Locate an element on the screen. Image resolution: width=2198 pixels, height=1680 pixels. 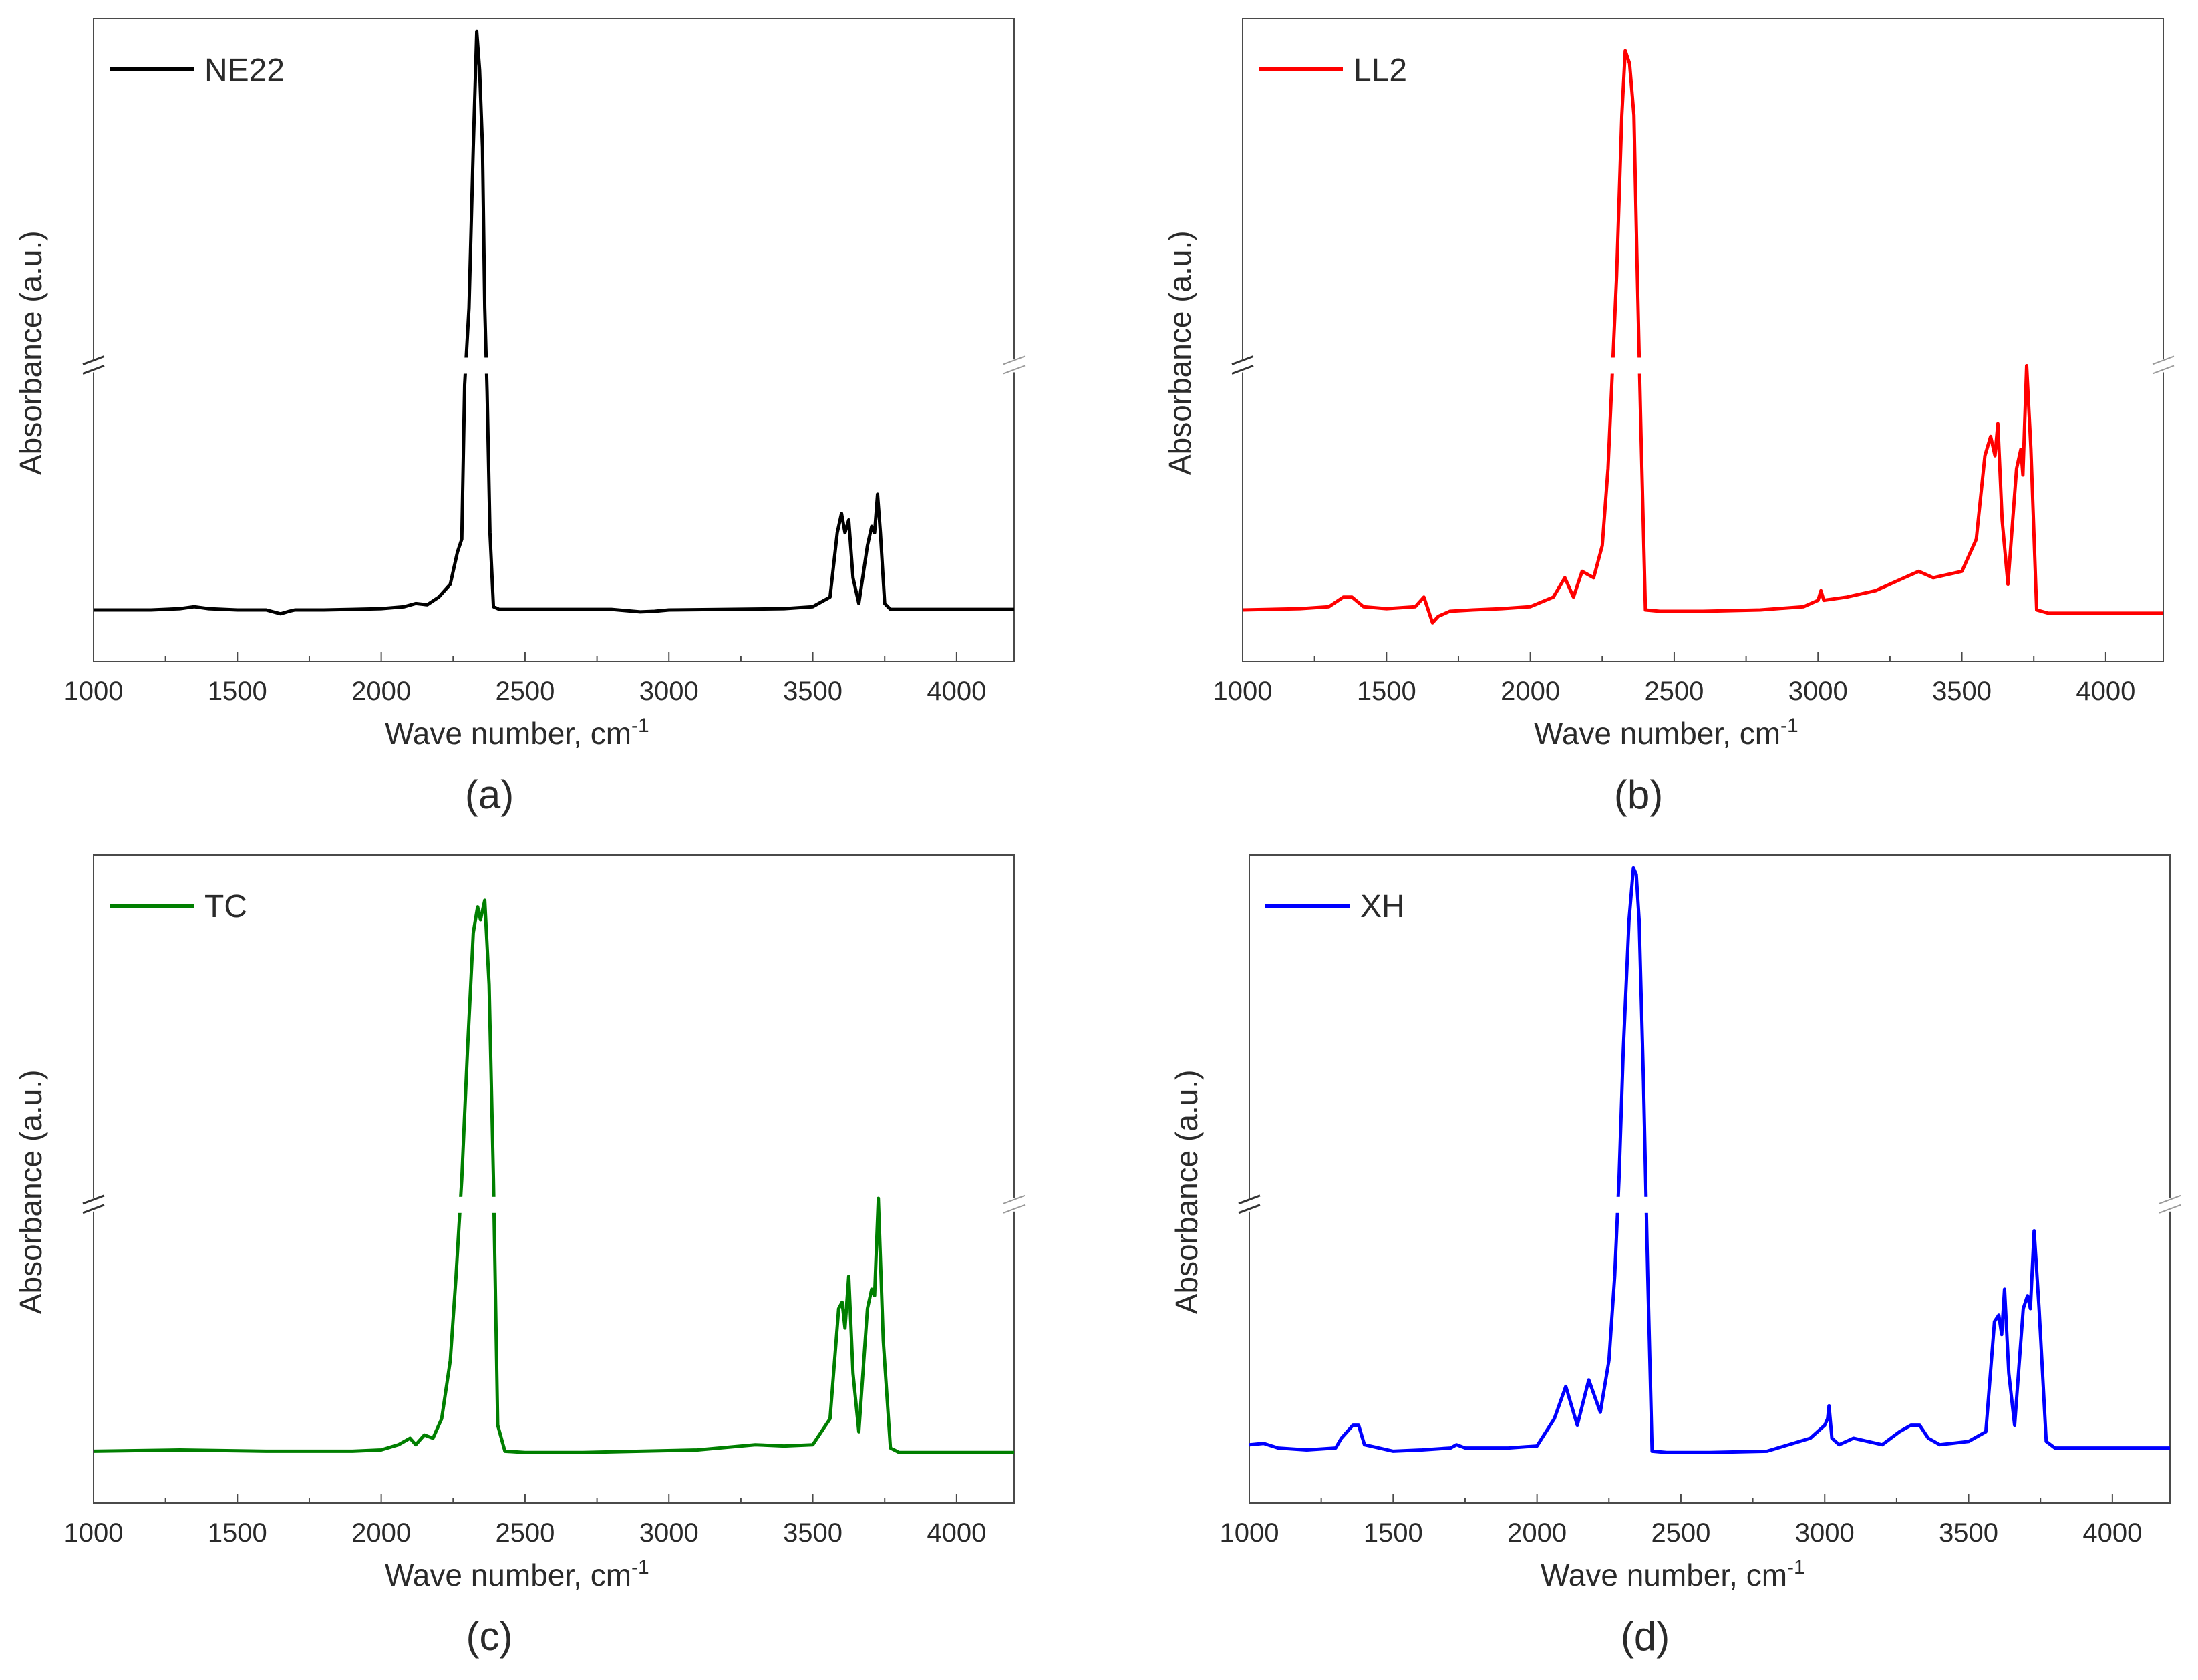
panel-caption: (d) is located at coordinates (1645, 1636).